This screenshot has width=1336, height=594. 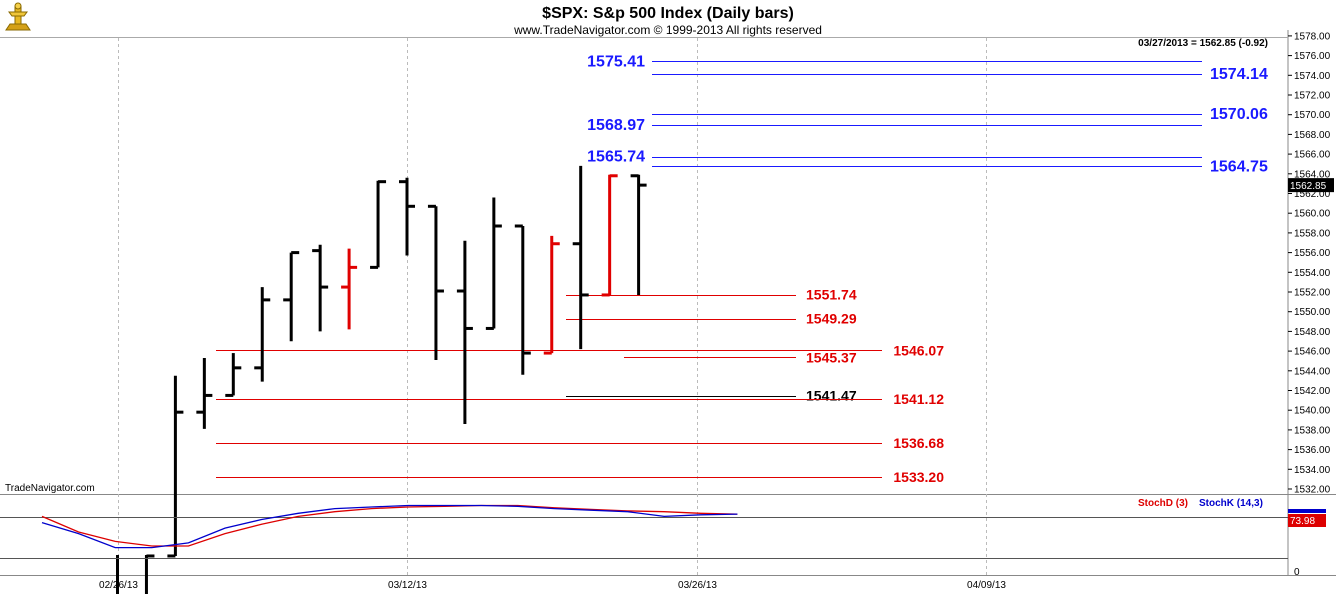 I want to click on stoch-d-legend: StochD (3), so click(x=1163, y=503).